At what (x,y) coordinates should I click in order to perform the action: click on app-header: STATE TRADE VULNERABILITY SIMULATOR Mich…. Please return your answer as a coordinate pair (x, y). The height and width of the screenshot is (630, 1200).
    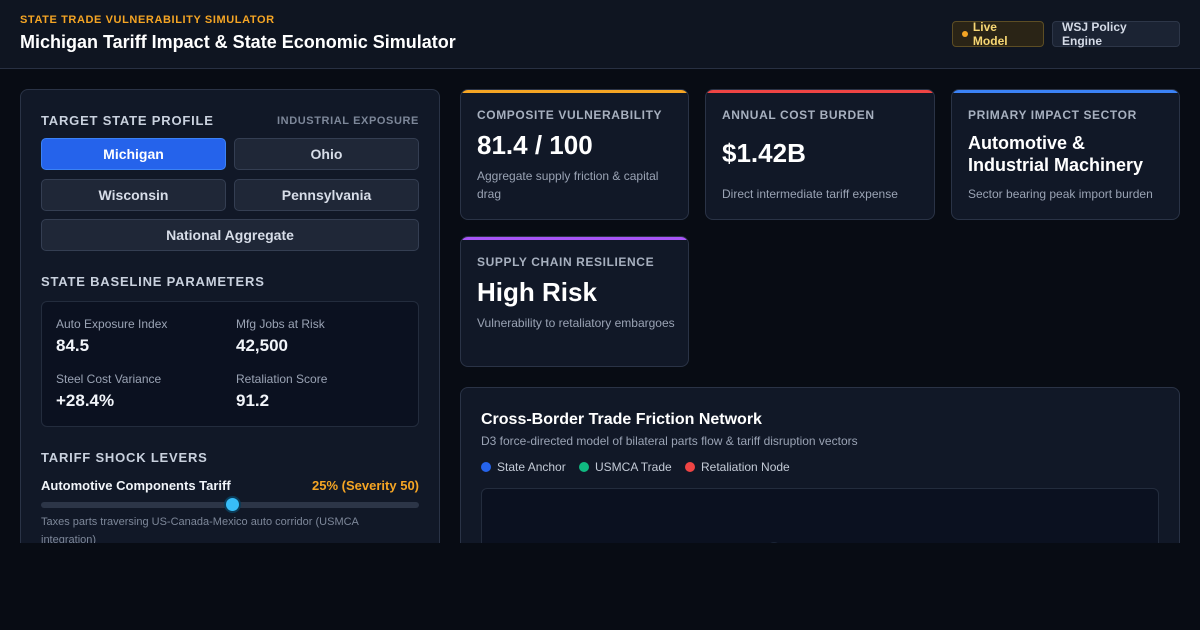
    Looking at the image, I should click on (600, 34).